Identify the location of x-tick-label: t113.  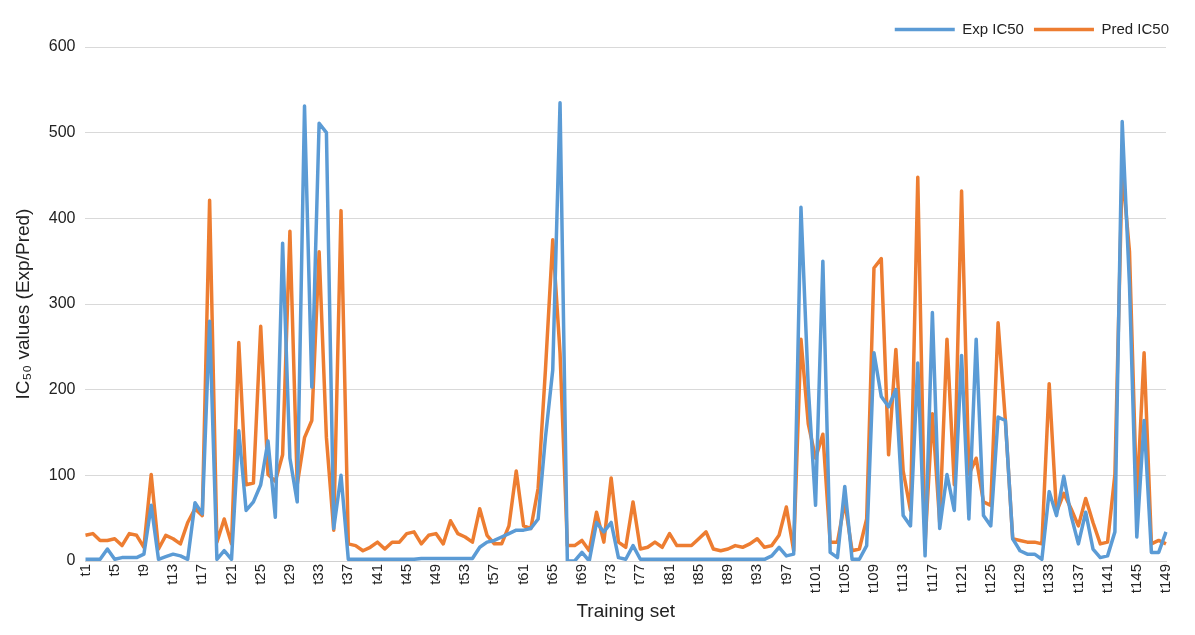
(902, 578).